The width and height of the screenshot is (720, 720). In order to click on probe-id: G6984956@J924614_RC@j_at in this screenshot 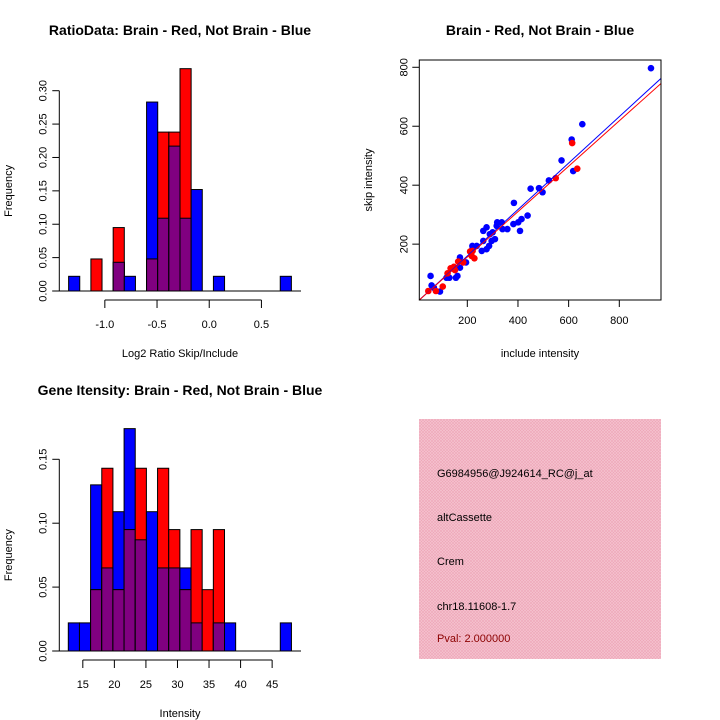, I will do `click(515, 474)`.